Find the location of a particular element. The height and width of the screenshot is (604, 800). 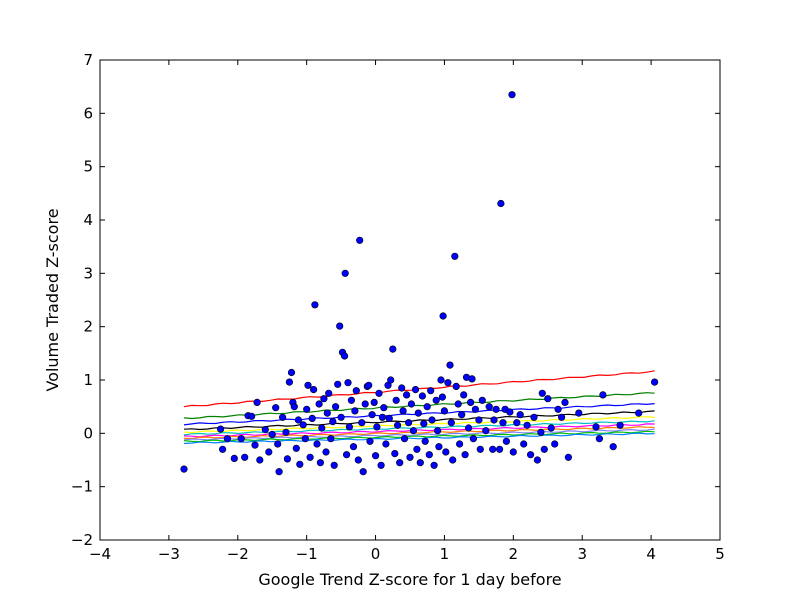

y-tick-label: 1 is located at coordinates (88, 380).